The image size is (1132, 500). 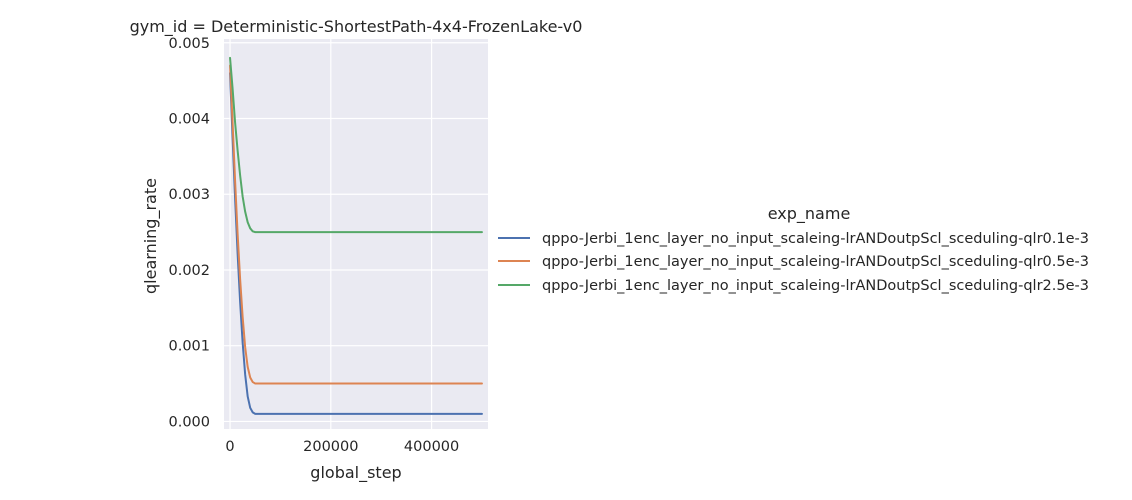 I want to click on x-tick-label: 200000, so click(x=330, y=447).